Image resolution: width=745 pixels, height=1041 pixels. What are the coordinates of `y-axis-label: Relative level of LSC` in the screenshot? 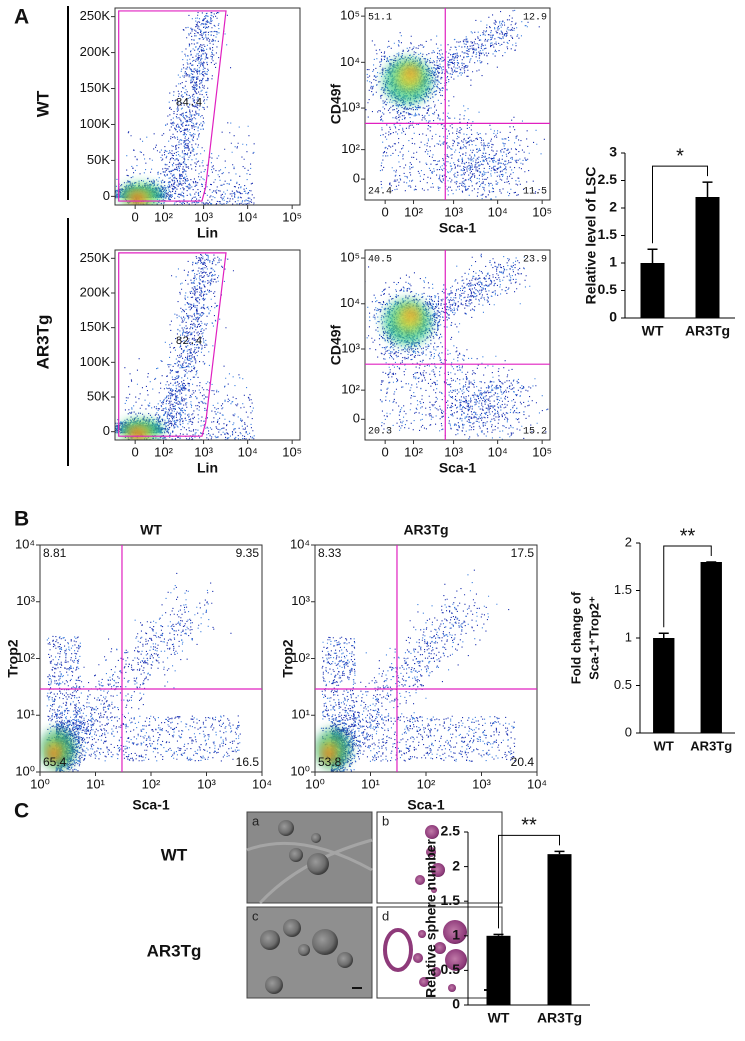 It's located at (591, 236).